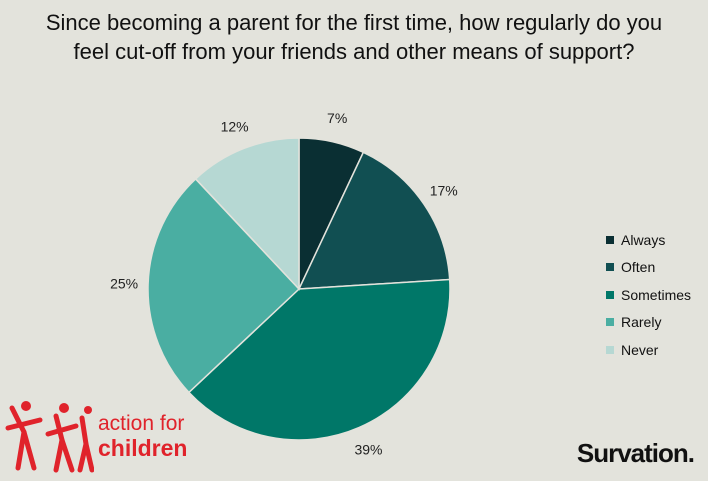 The width and height of the screenshot is (708, 481). Describe the element at coordinates (656, 294) in the screenshot. I see `legend-label: Sometimes` at that location.